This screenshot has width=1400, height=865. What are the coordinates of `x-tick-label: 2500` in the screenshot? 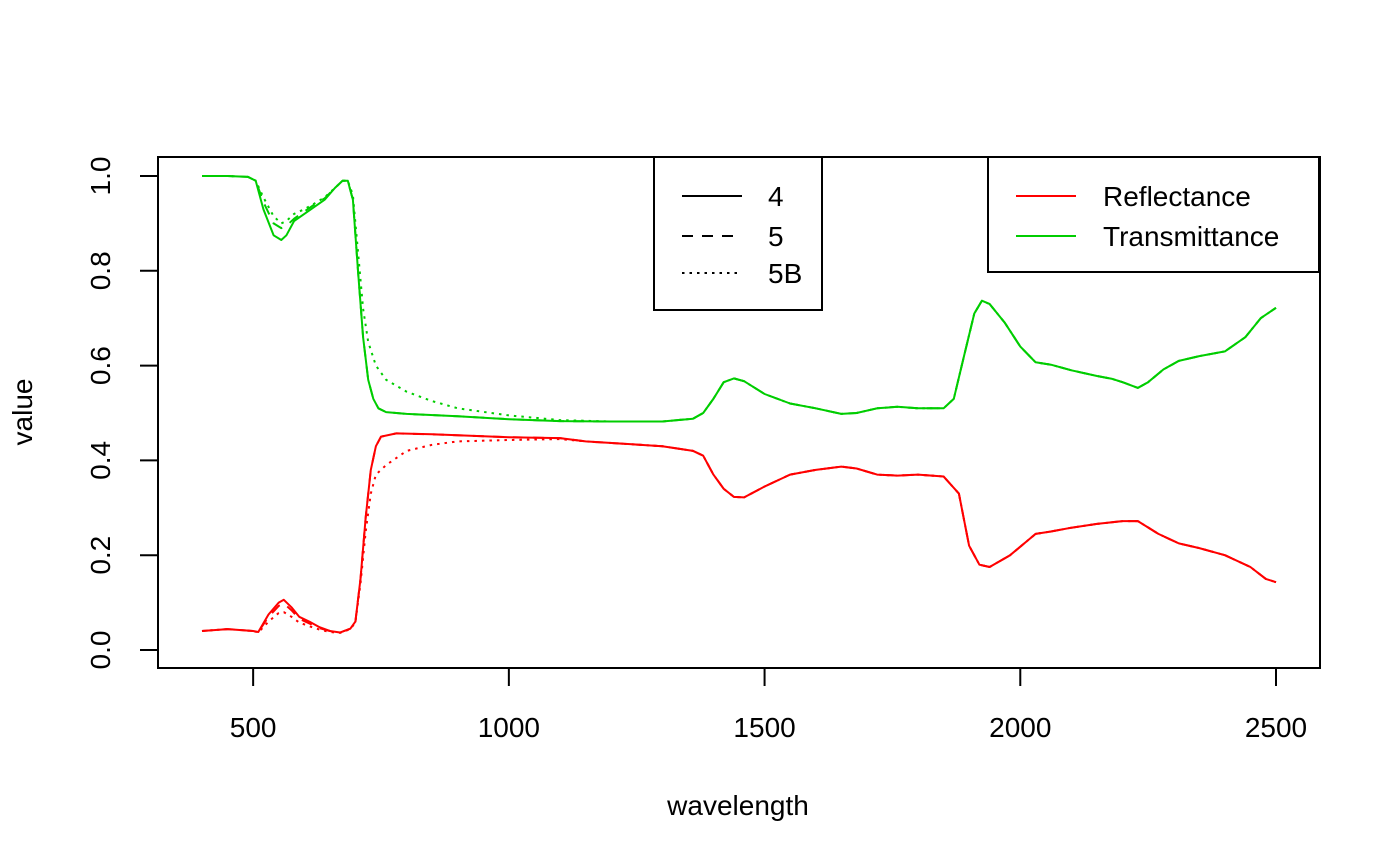 It's located at (1276, 727).